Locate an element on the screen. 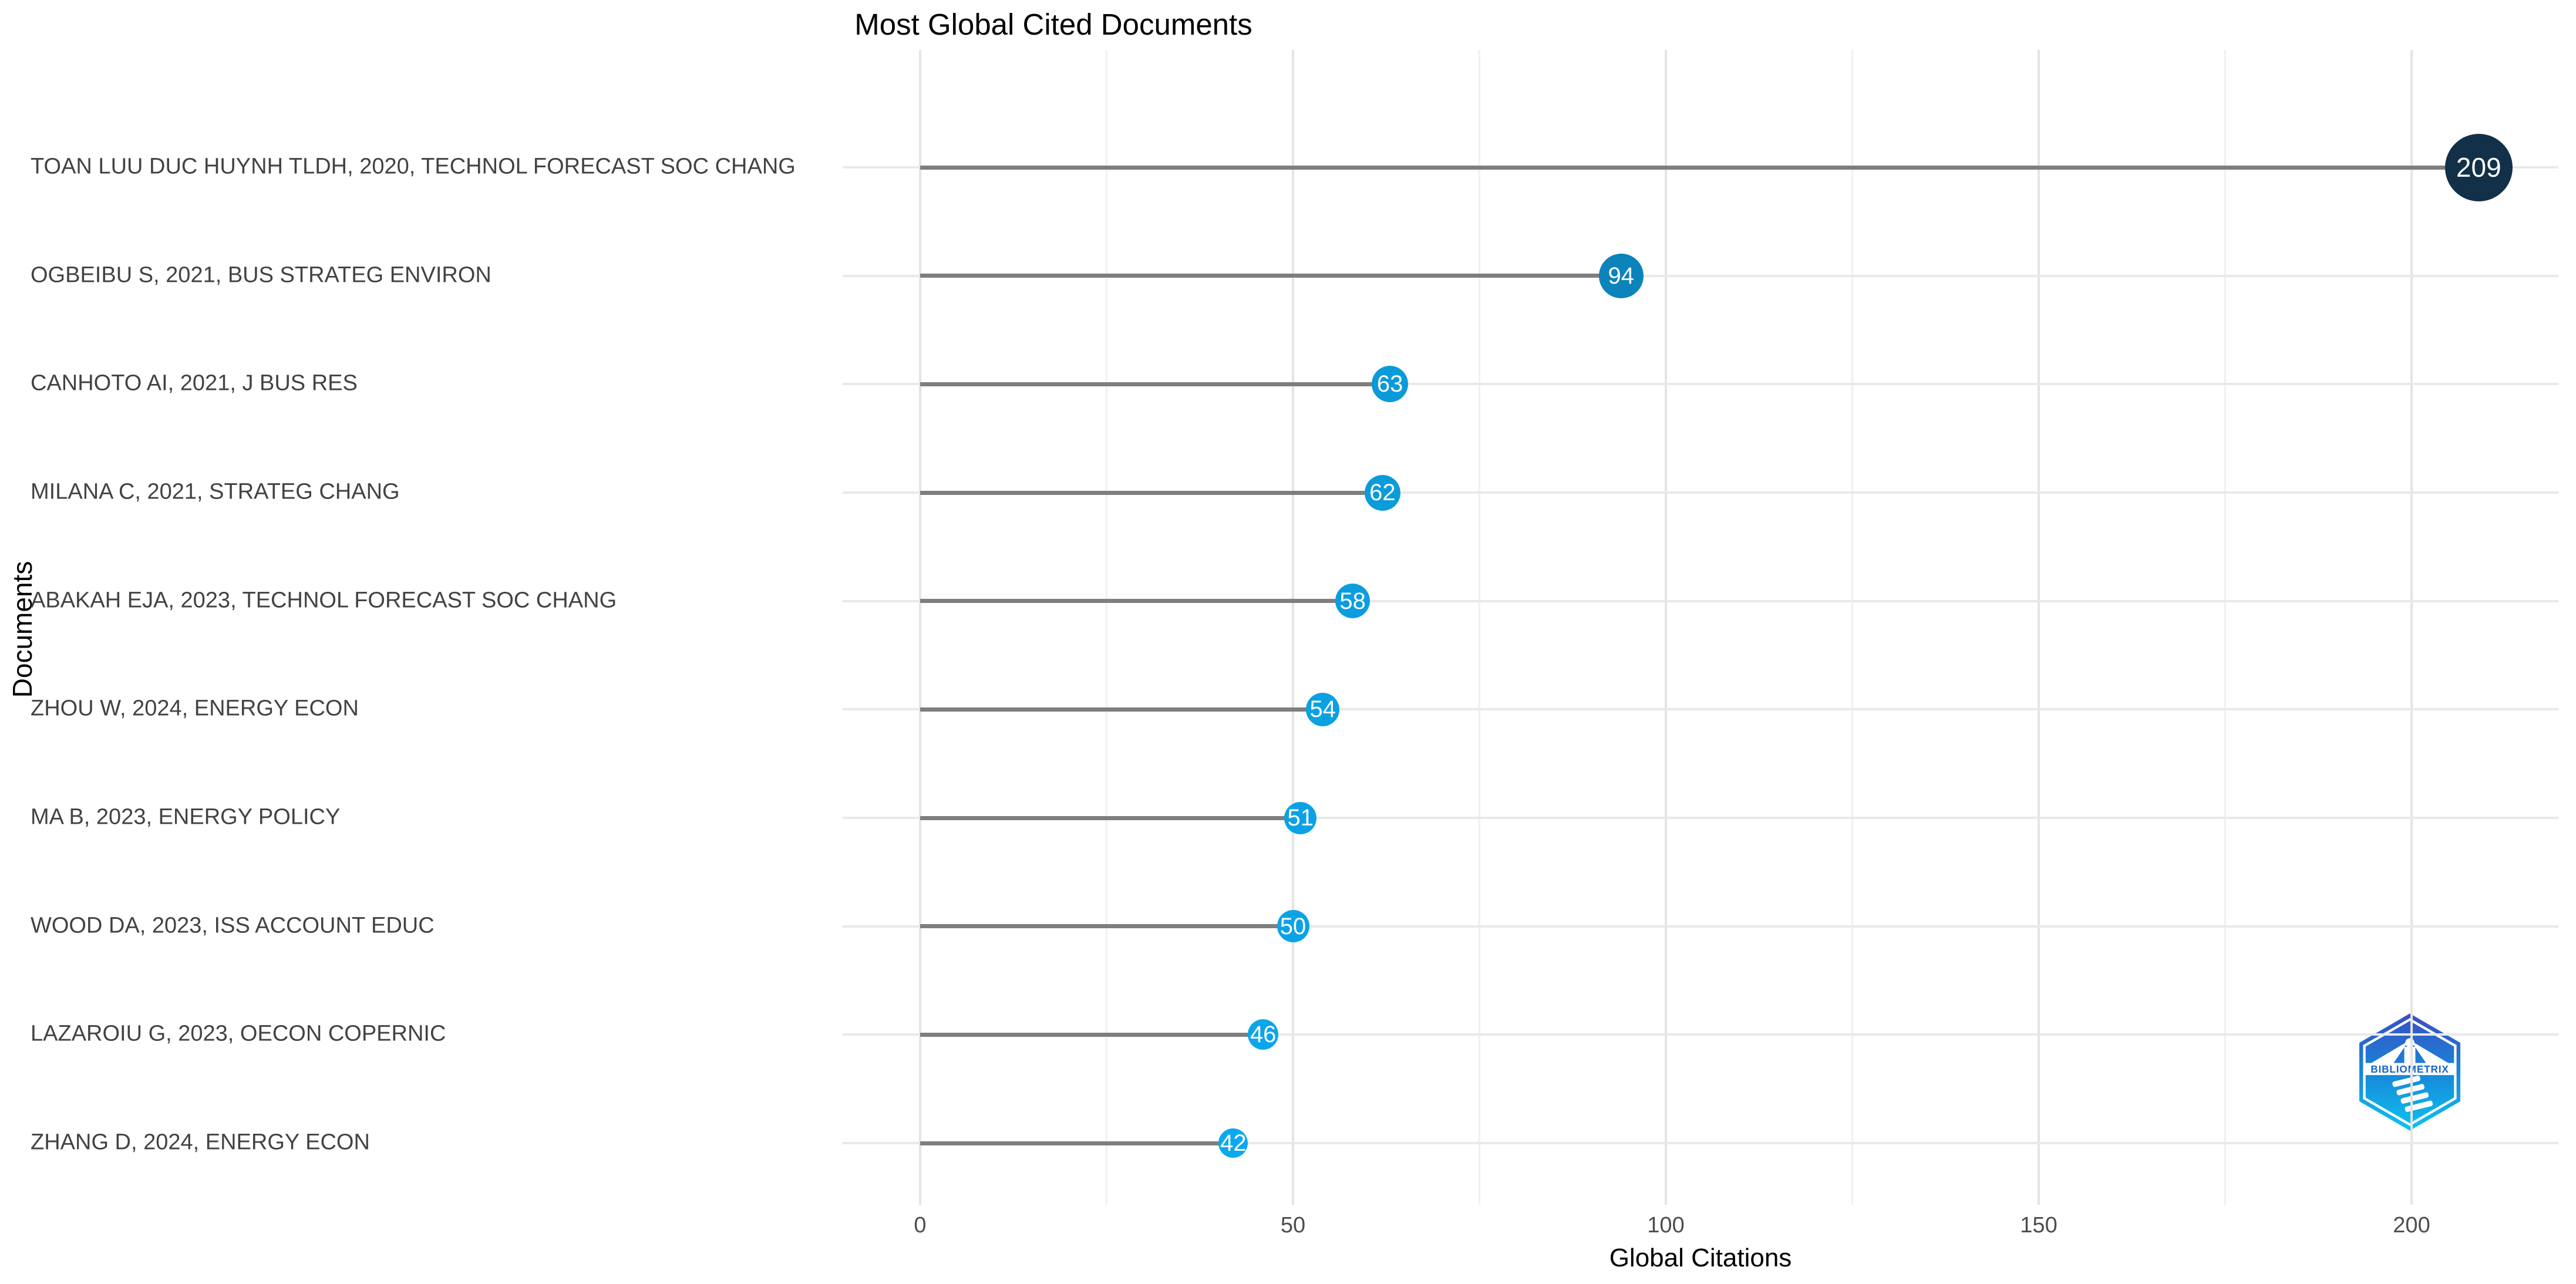 This screenshot has width=2576, height=1284. document-label: CANHOTO AI, 2021, J BUS RES is located at coordinates (194, 383).